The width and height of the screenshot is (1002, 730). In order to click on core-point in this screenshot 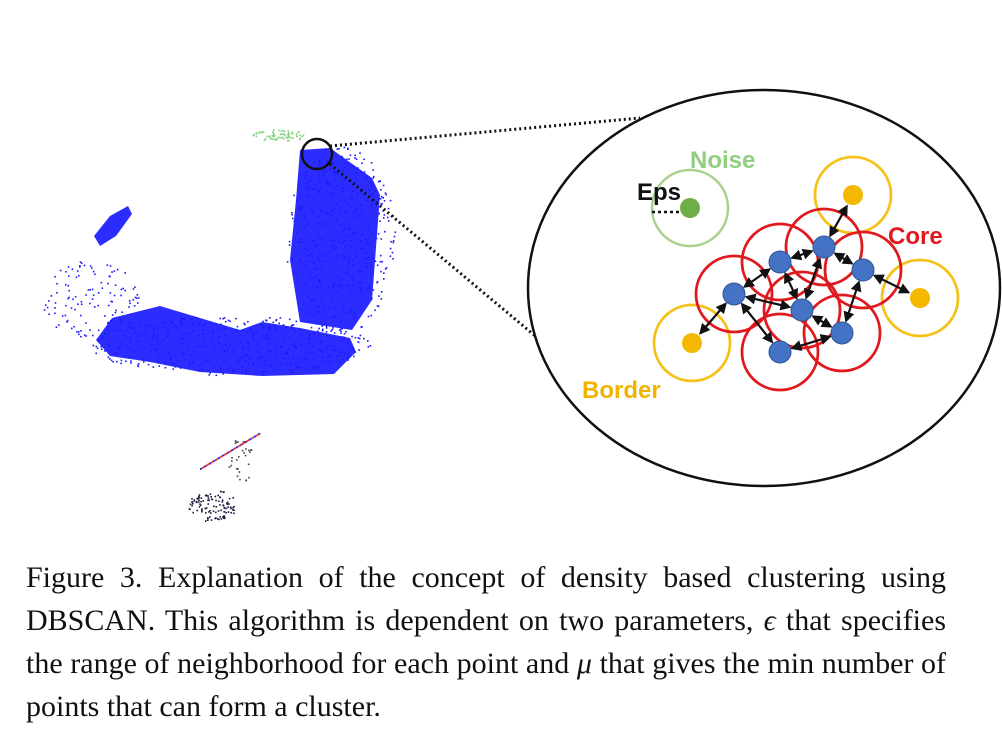, I will do `click(842, 333)`.